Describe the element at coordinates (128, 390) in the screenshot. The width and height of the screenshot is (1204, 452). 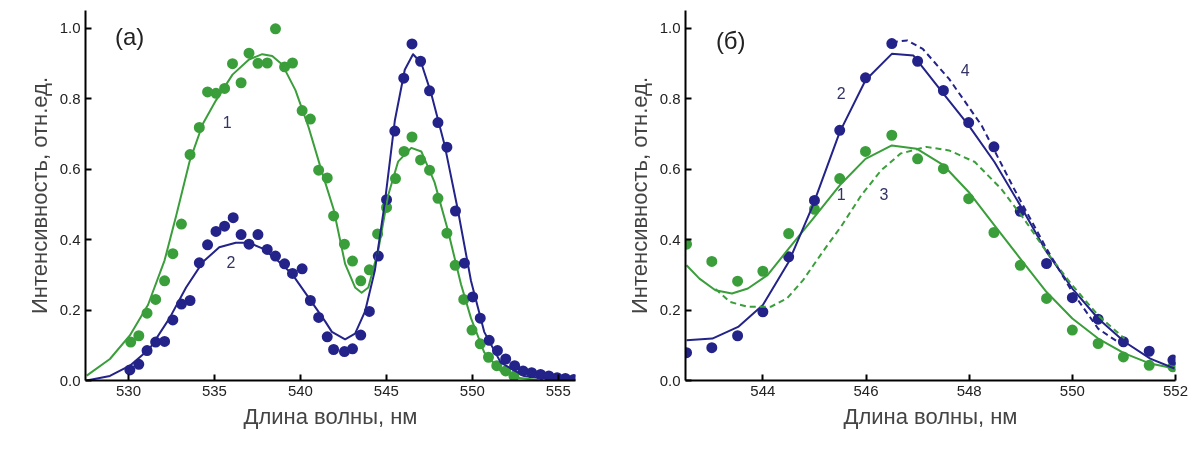
I see `x-tick-label: 530` at that location.